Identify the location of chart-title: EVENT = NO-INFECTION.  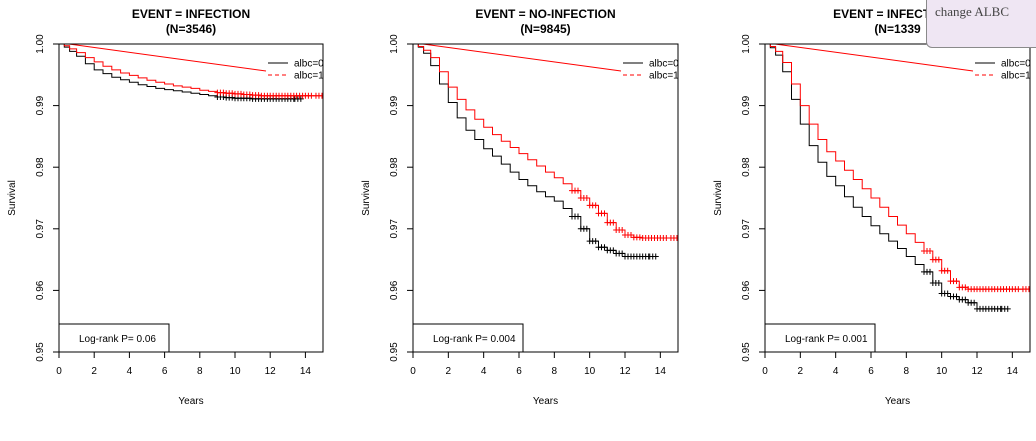
(545, 14).